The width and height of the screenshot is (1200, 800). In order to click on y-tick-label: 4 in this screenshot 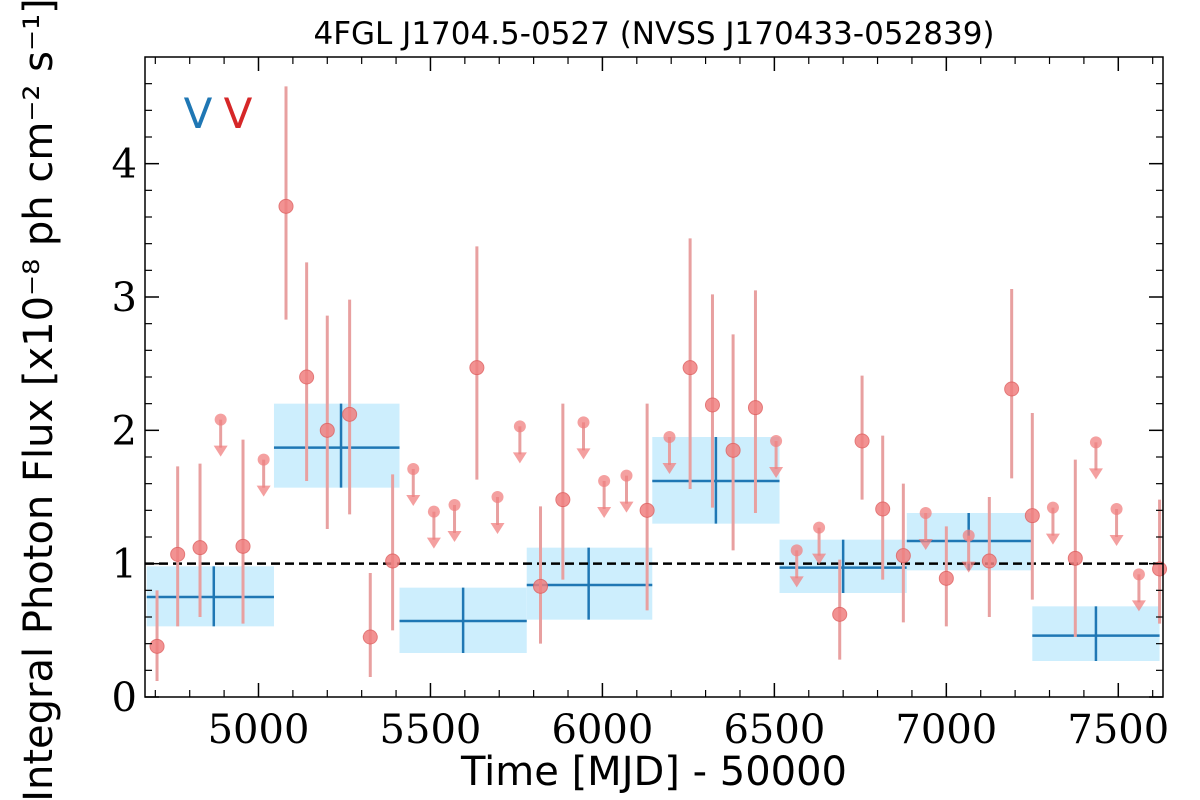, I will do `click(124, 165)`.